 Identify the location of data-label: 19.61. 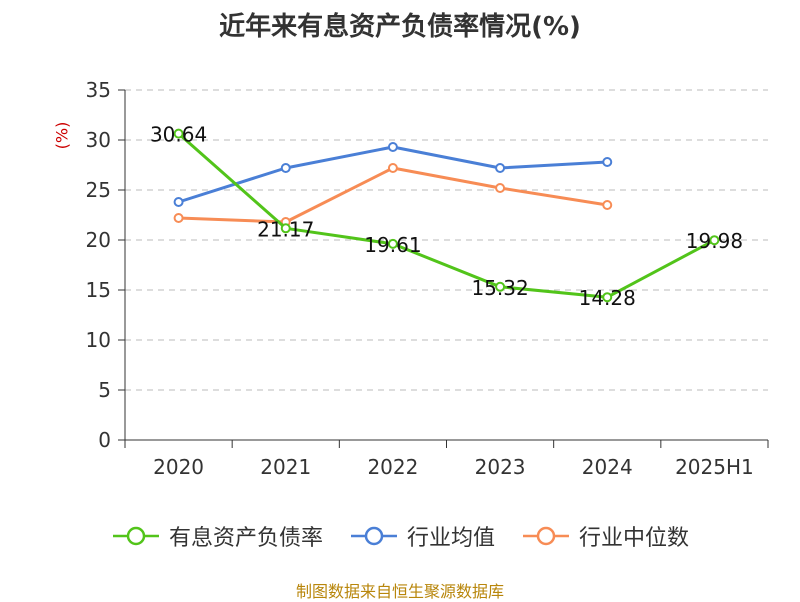
(392, 245).